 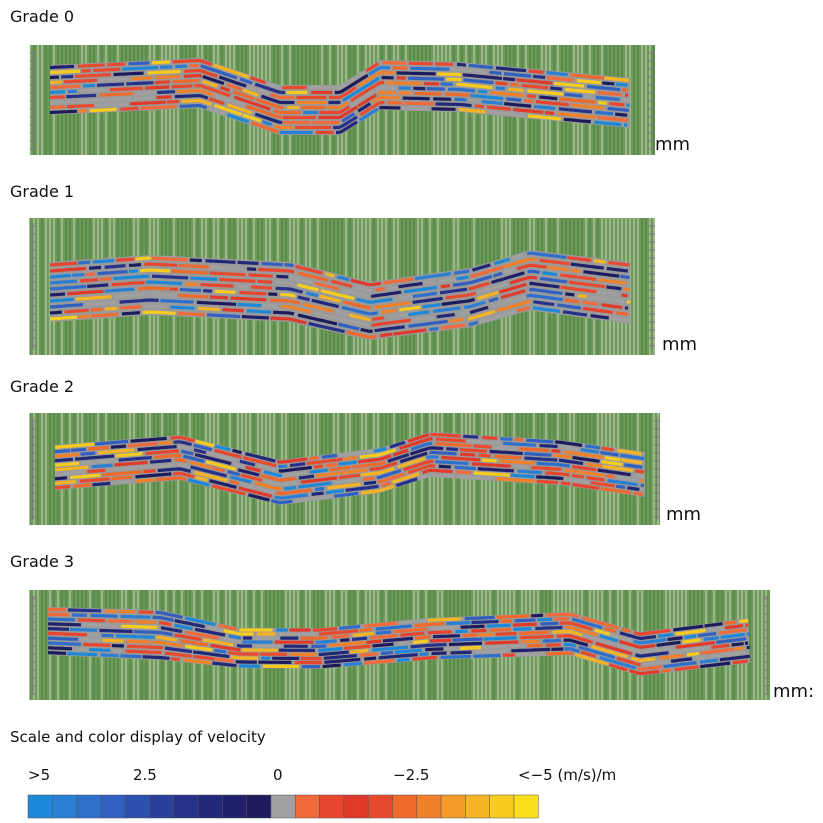 What do you see at coordinates (400, 645) in the screenshot?
I see `strain-image` at bounding box center [400, 645].